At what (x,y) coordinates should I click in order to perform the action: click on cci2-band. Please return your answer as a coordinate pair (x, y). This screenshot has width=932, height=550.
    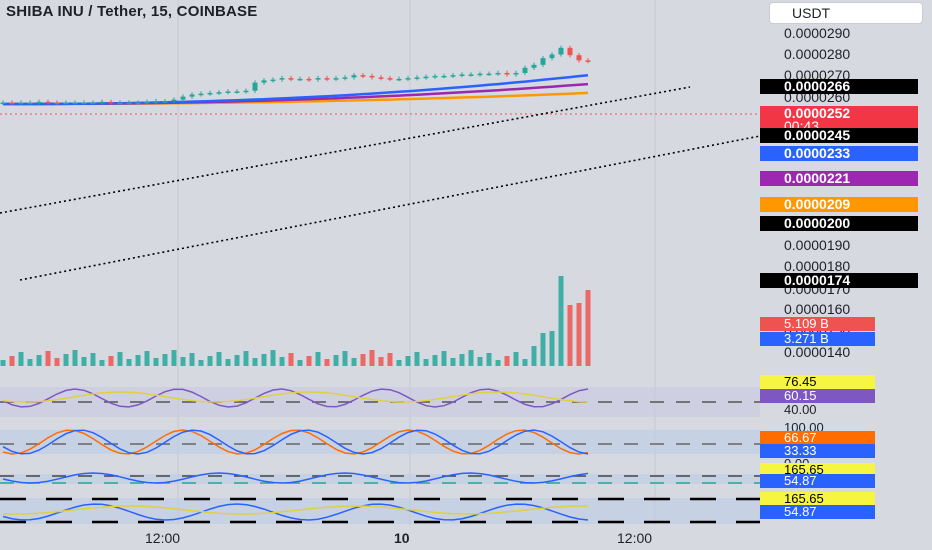
    Looking at the image, I should click on (380, 511).